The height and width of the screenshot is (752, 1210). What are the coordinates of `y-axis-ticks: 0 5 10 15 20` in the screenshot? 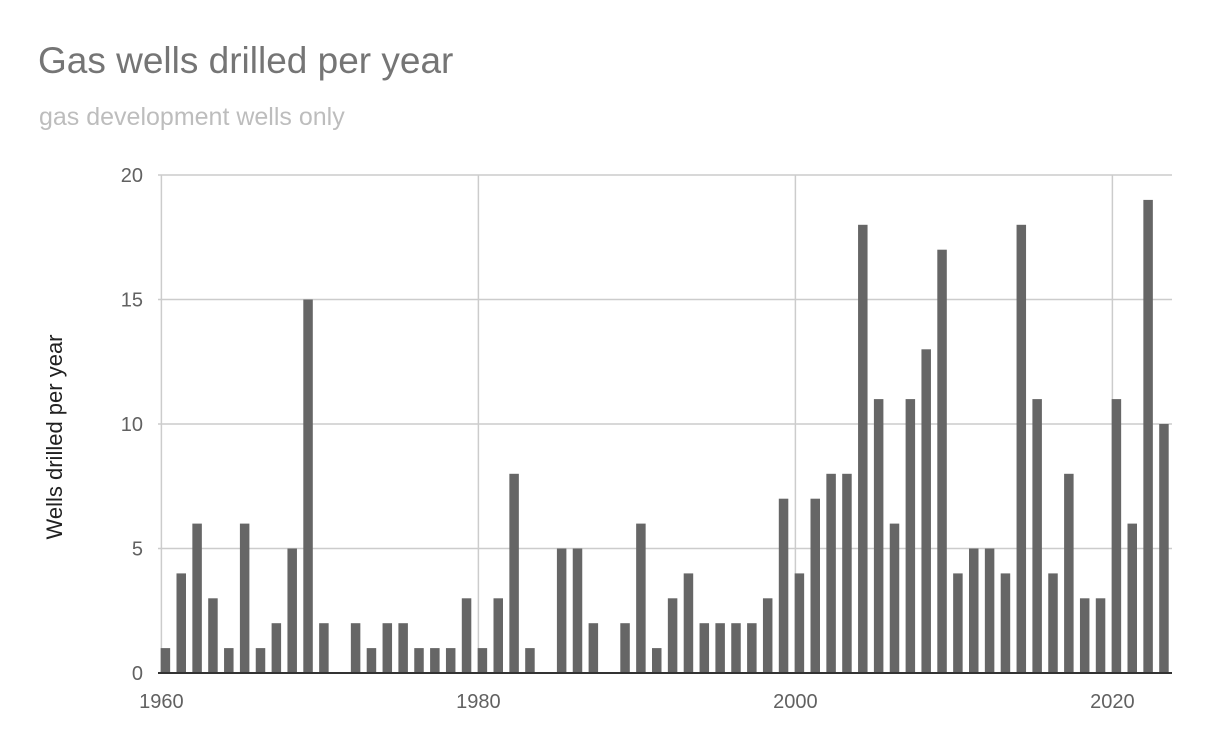 It's located at (132, 425).